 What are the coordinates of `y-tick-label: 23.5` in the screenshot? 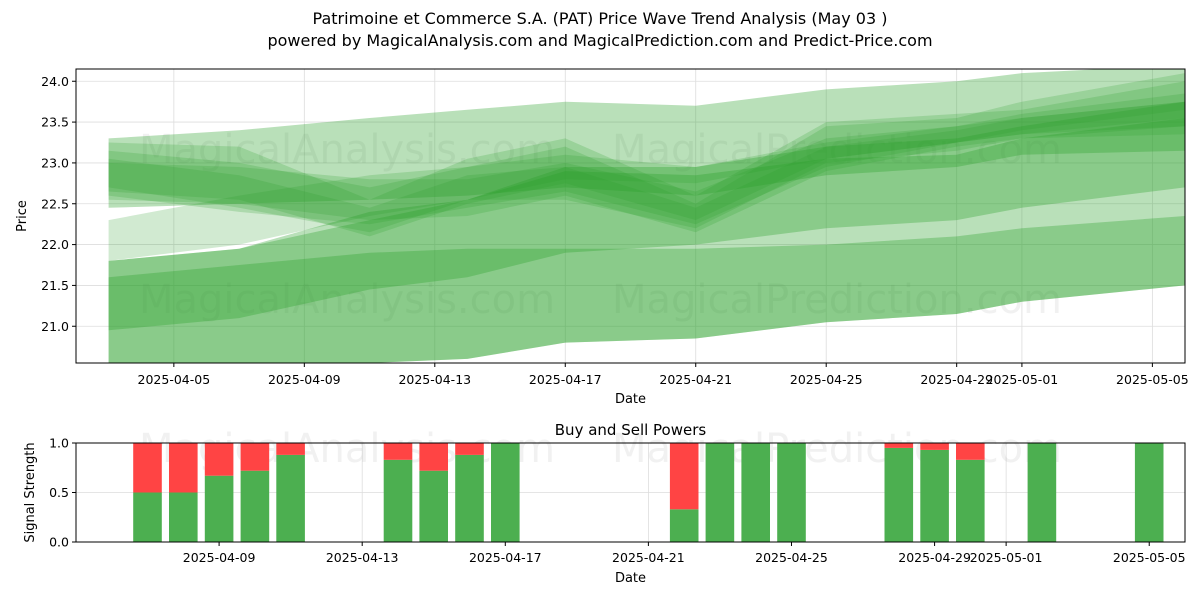 It's located at (55, 122).